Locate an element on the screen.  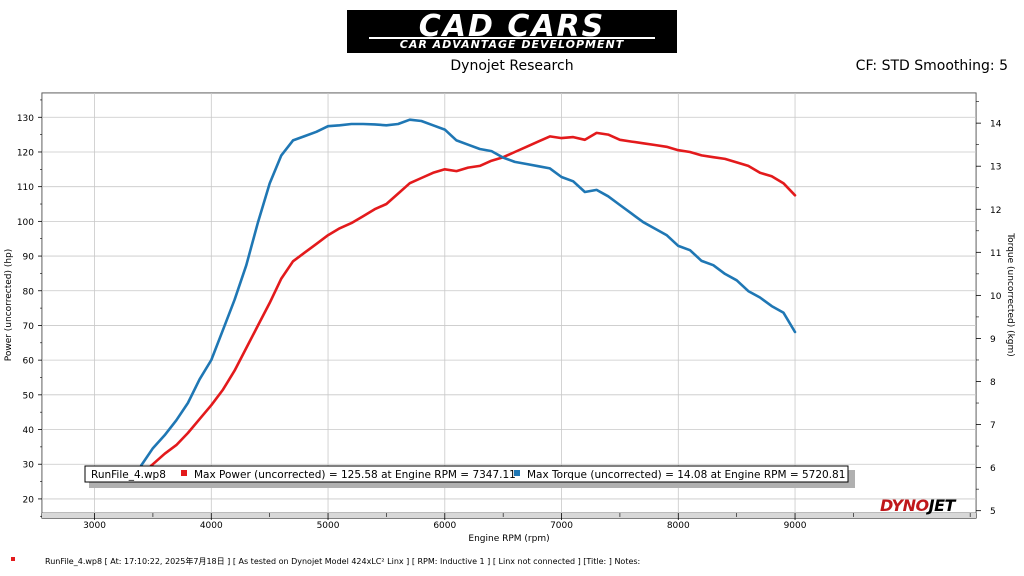
y2-tick-label: 10 is located at coordinates (996, 297).